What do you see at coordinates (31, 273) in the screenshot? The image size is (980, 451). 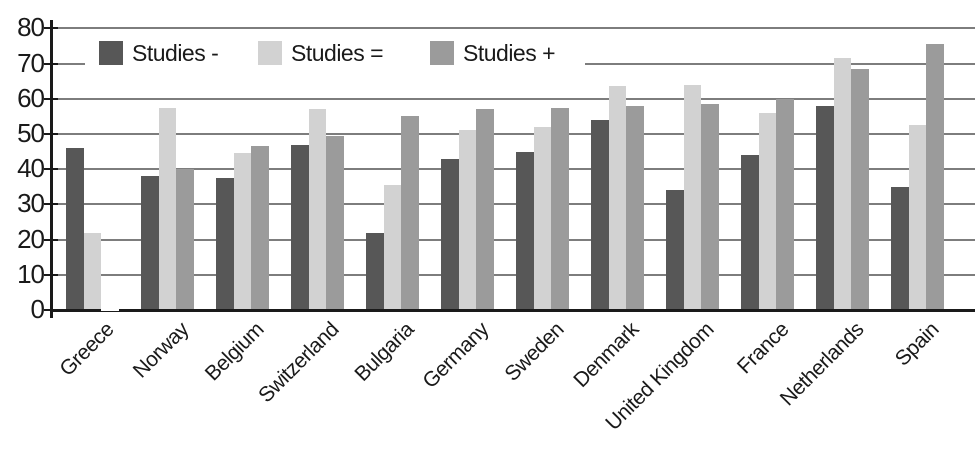 I see `y-tick-label: 10` at bounding box center [31, 273].